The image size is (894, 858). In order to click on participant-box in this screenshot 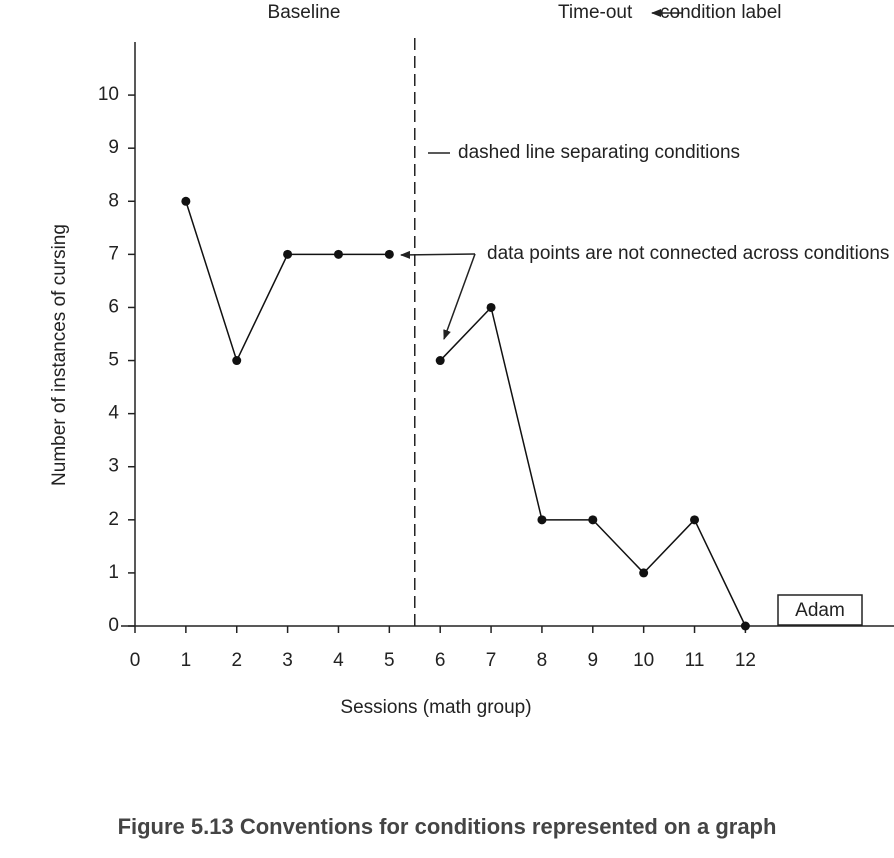, I will do `click(820, 610)`.